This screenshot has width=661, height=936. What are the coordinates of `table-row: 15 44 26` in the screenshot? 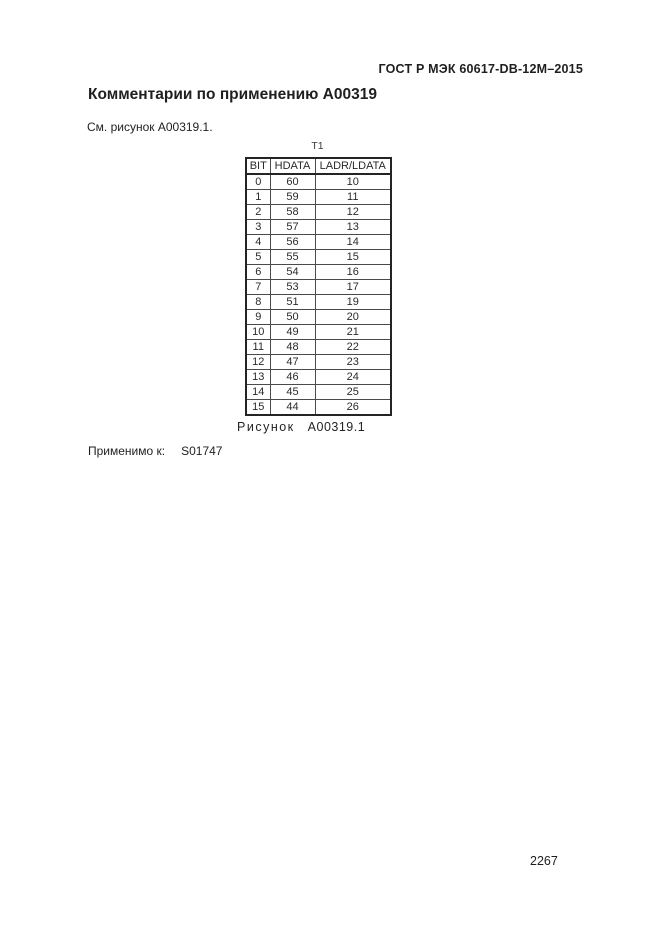 It's located at (318, 407).